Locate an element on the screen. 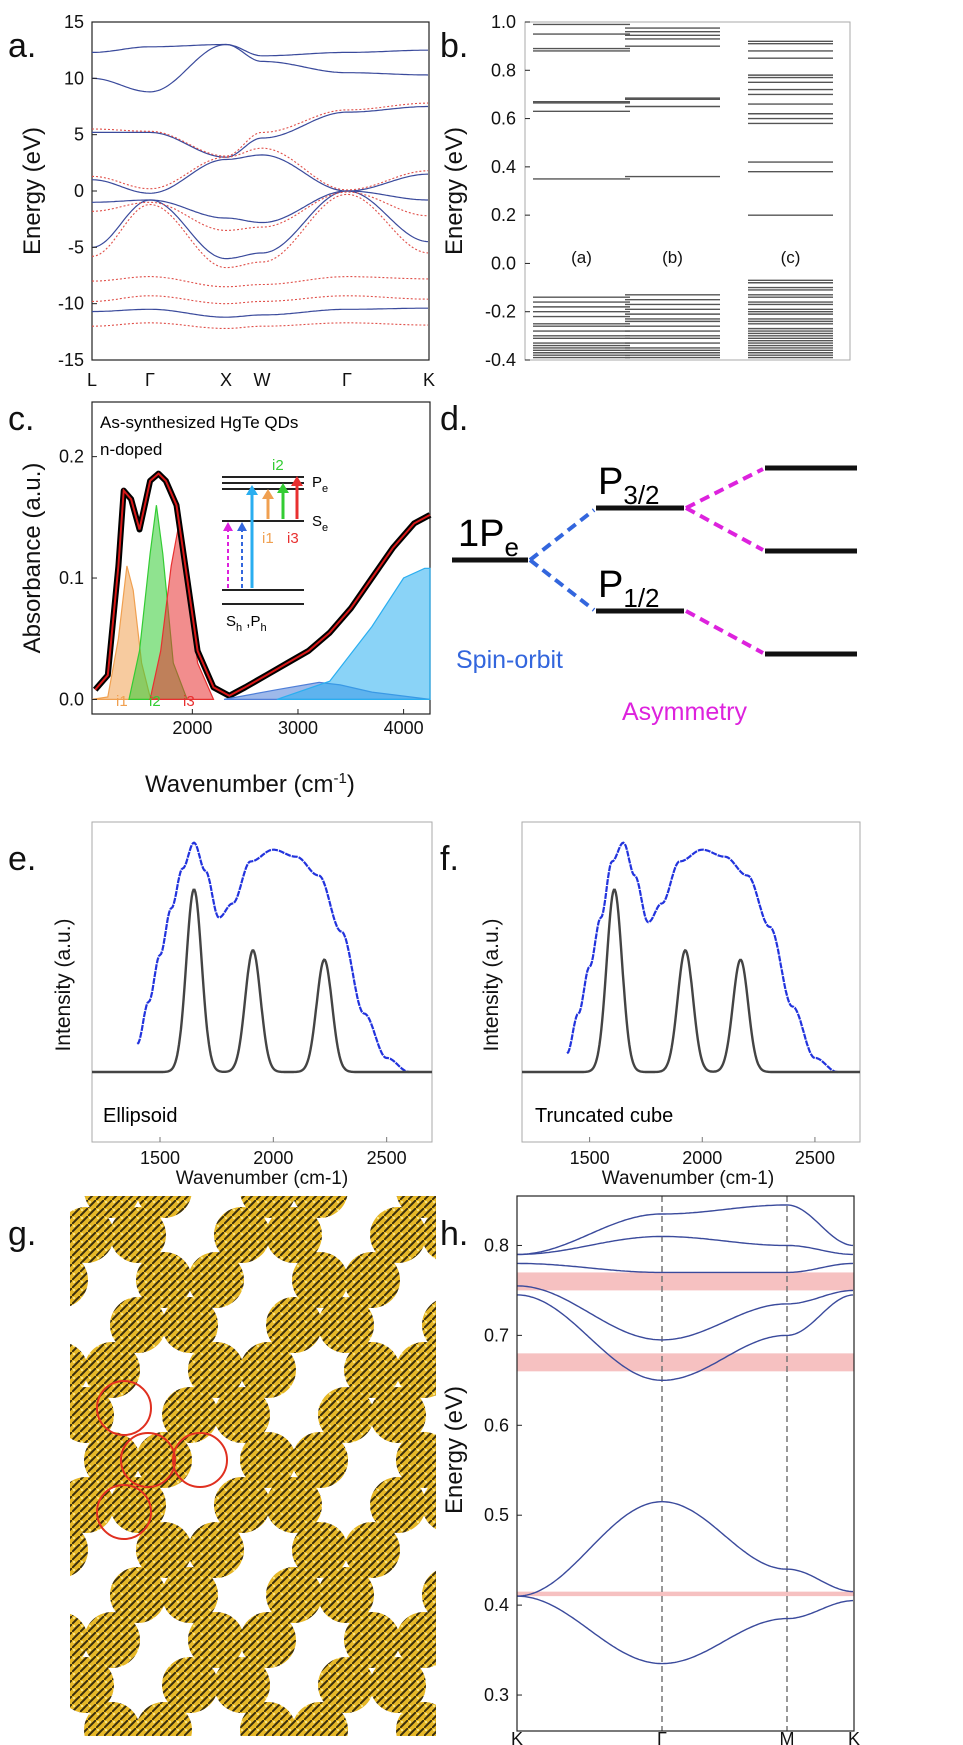 Image resolution: width=963 pixels, height=1745 pixels. experimental-spectrum is located at coordinates (273, 957).